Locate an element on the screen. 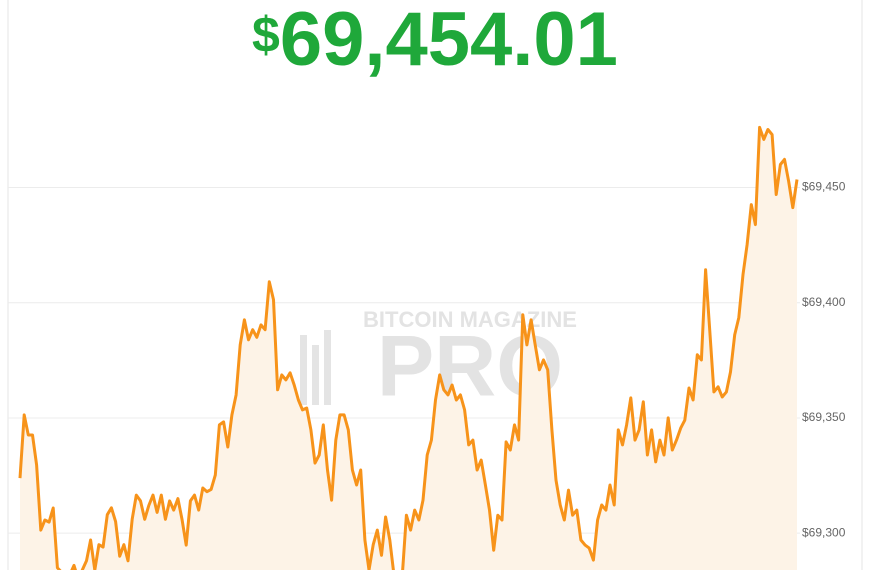  y-tick-label: $69,450 is located at coordinates (824, 187).